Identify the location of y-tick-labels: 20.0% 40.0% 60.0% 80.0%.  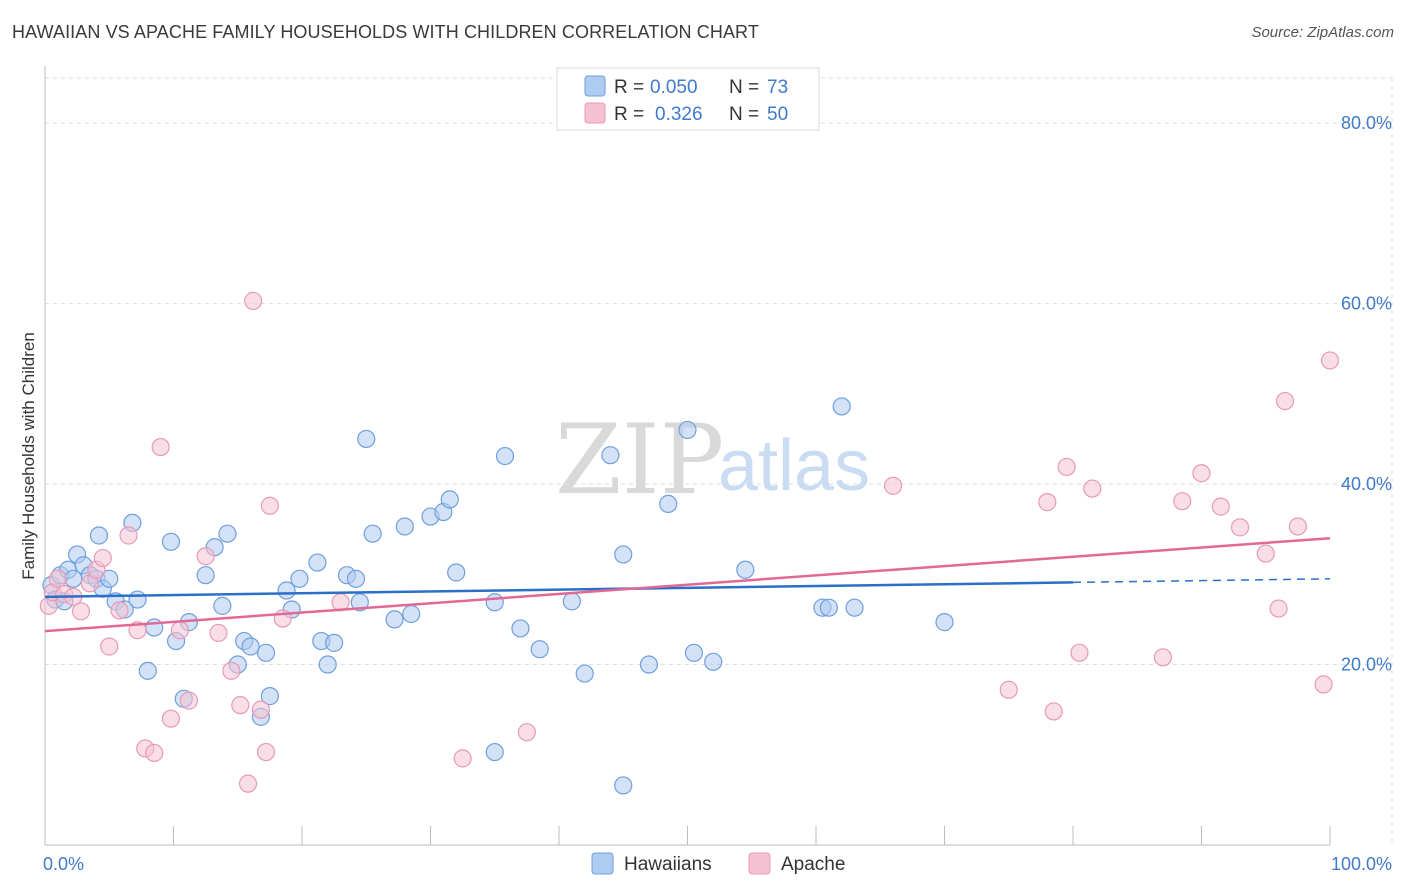
(1366, 393).